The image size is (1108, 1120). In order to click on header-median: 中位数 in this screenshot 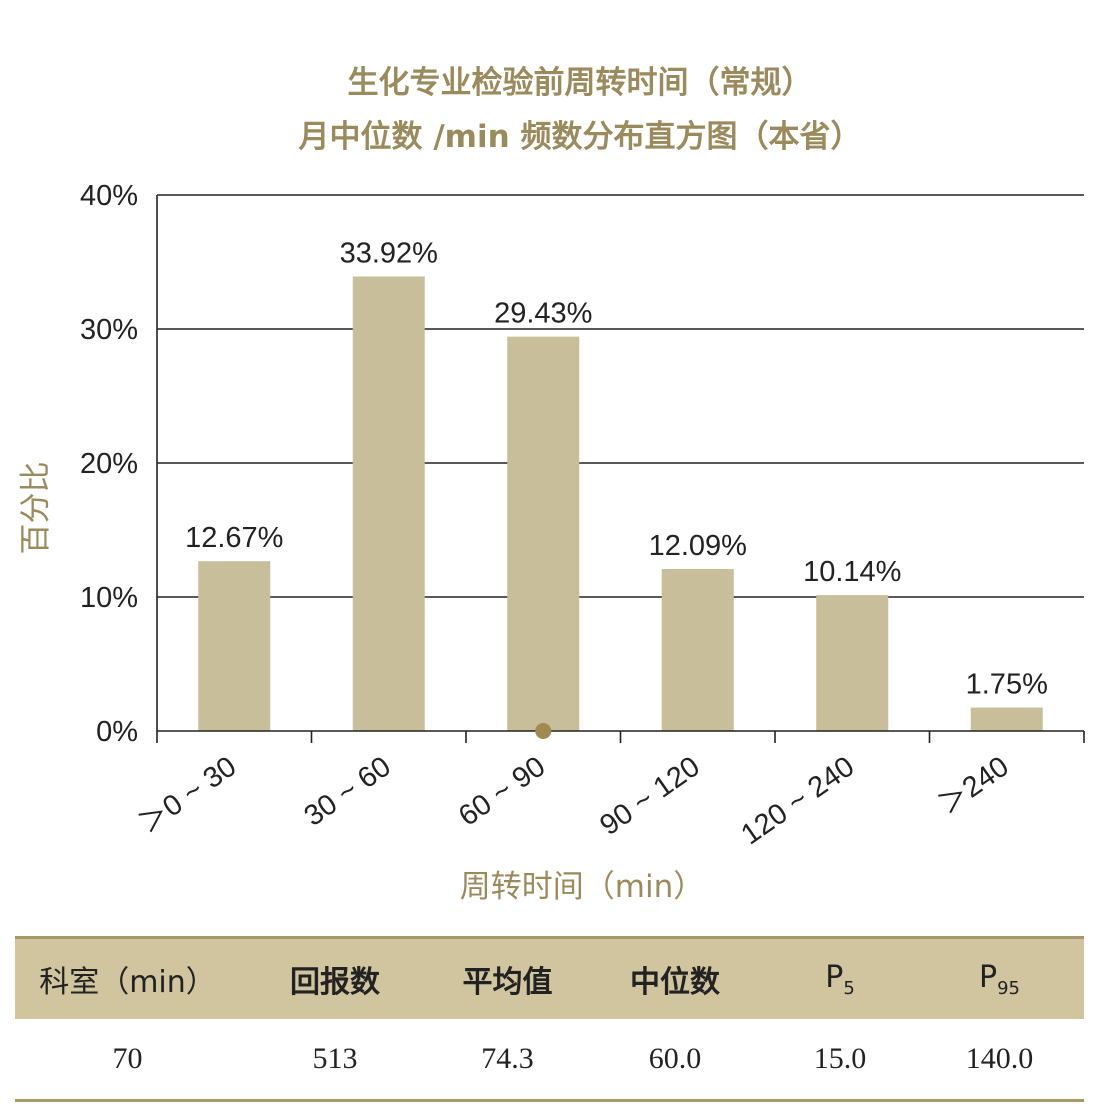, I will do `click(675, 977)`.